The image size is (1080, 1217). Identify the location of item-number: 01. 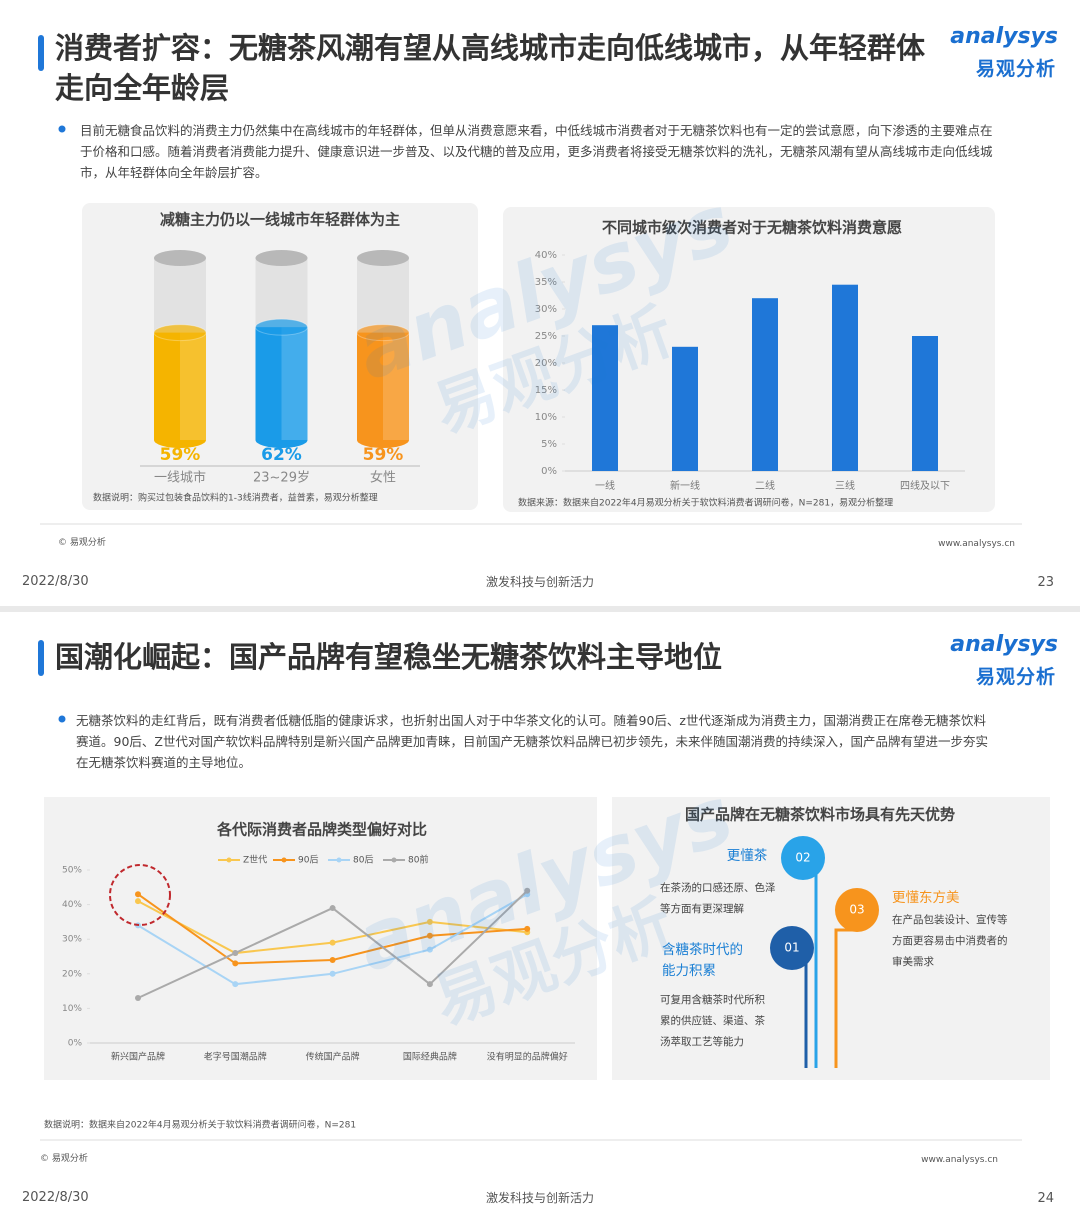
(791, 948).